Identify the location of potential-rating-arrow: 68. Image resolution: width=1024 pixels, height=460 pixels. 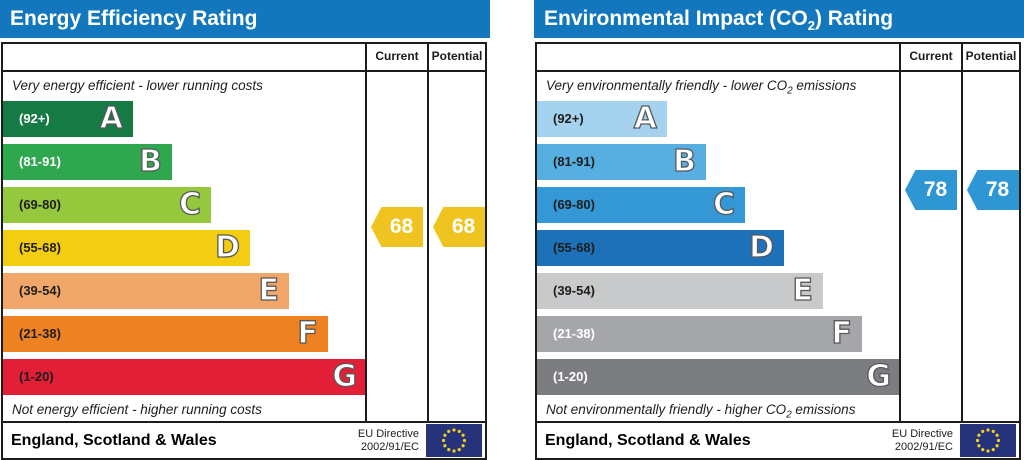
(459, 227).